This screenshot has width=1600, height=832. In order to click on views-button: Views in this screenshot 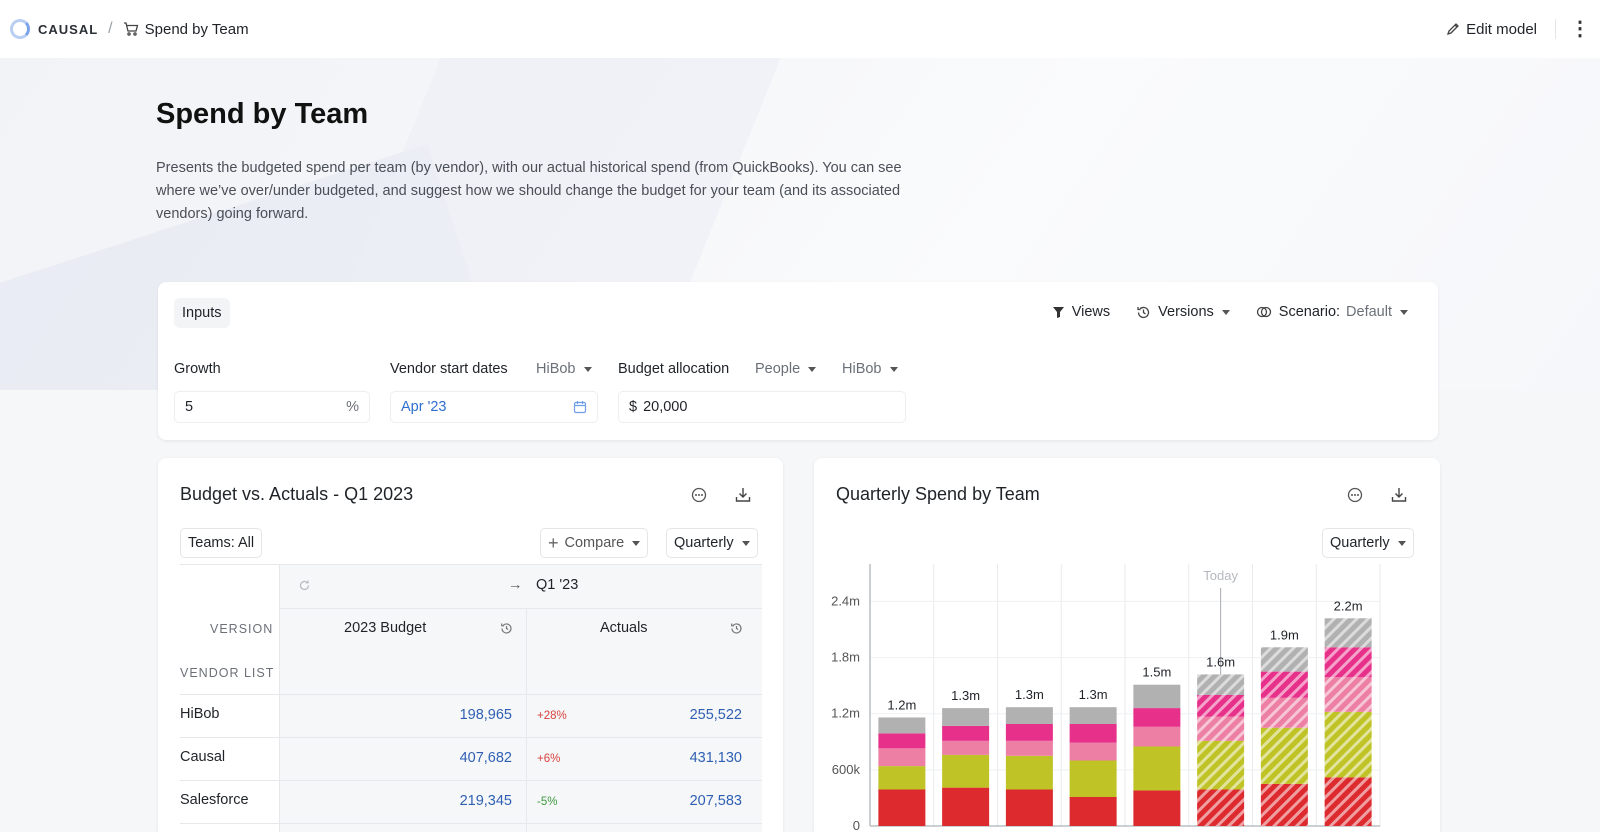, I will do `click(1081, 312)`.